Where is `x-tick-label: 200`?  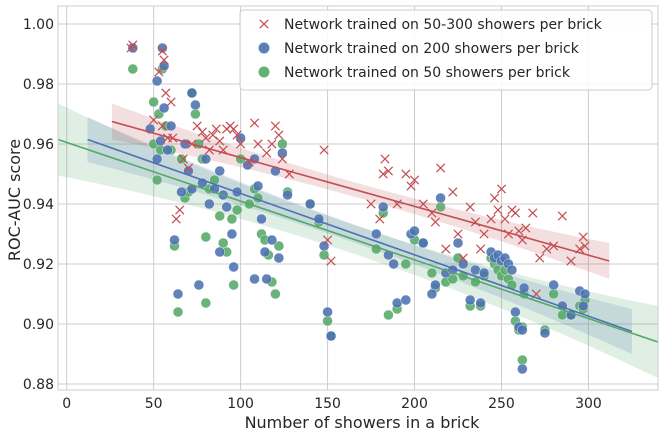 x-tick-label: 200 is located at coordinates (414, 404).